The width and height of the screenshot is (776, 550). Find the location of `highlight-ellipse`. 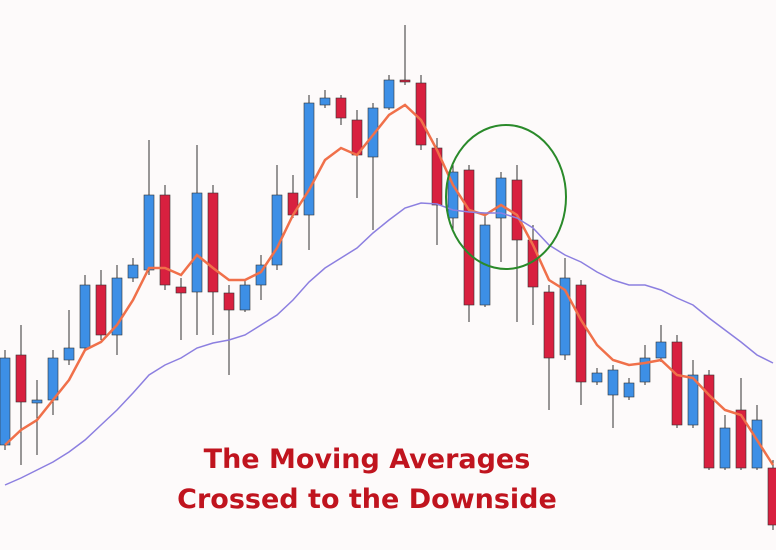

highlight-ellipse is located at coordinates (506, 197).